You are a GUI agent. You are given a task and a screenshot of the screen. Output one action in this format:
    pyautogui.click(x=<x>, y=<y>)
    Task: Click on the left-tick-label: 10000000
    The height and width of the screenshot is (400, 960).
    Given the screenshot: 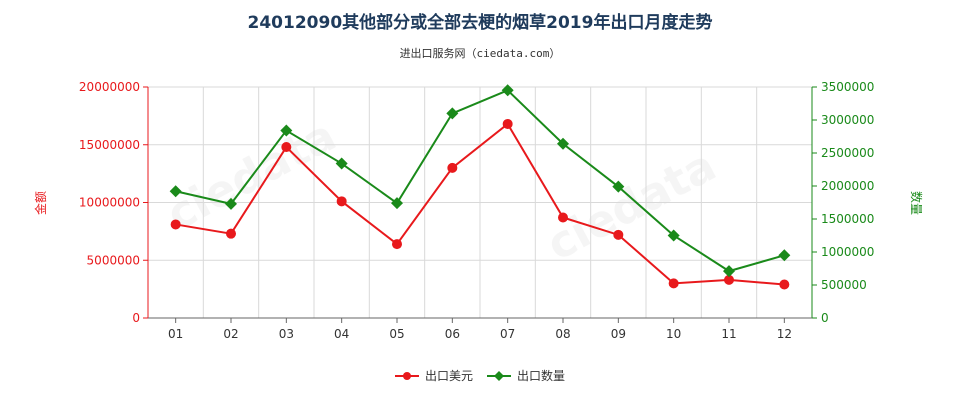 What is the action you would take?
    pyautogui.click(x=109, y=203)
    